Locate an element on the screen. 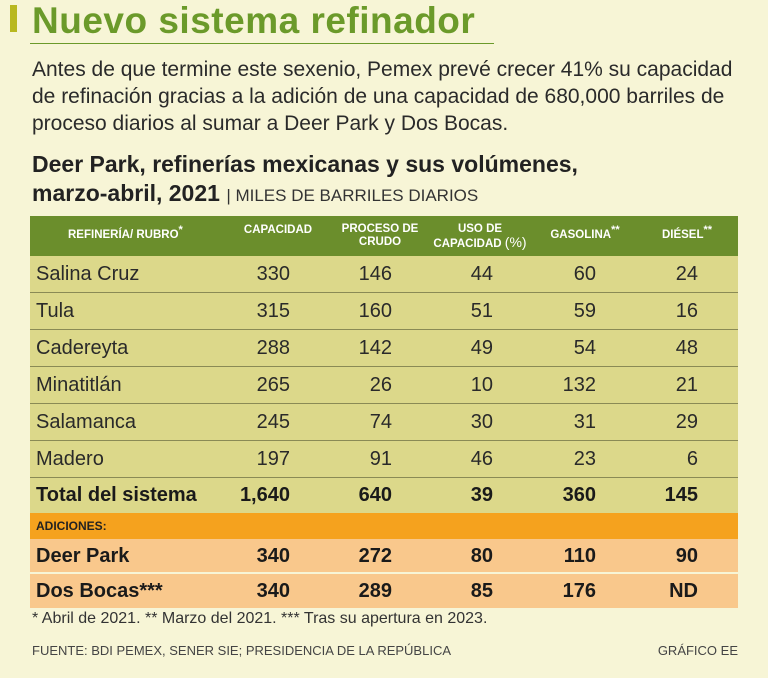  cell-uso: 10 is located at coordinates (481, 385).